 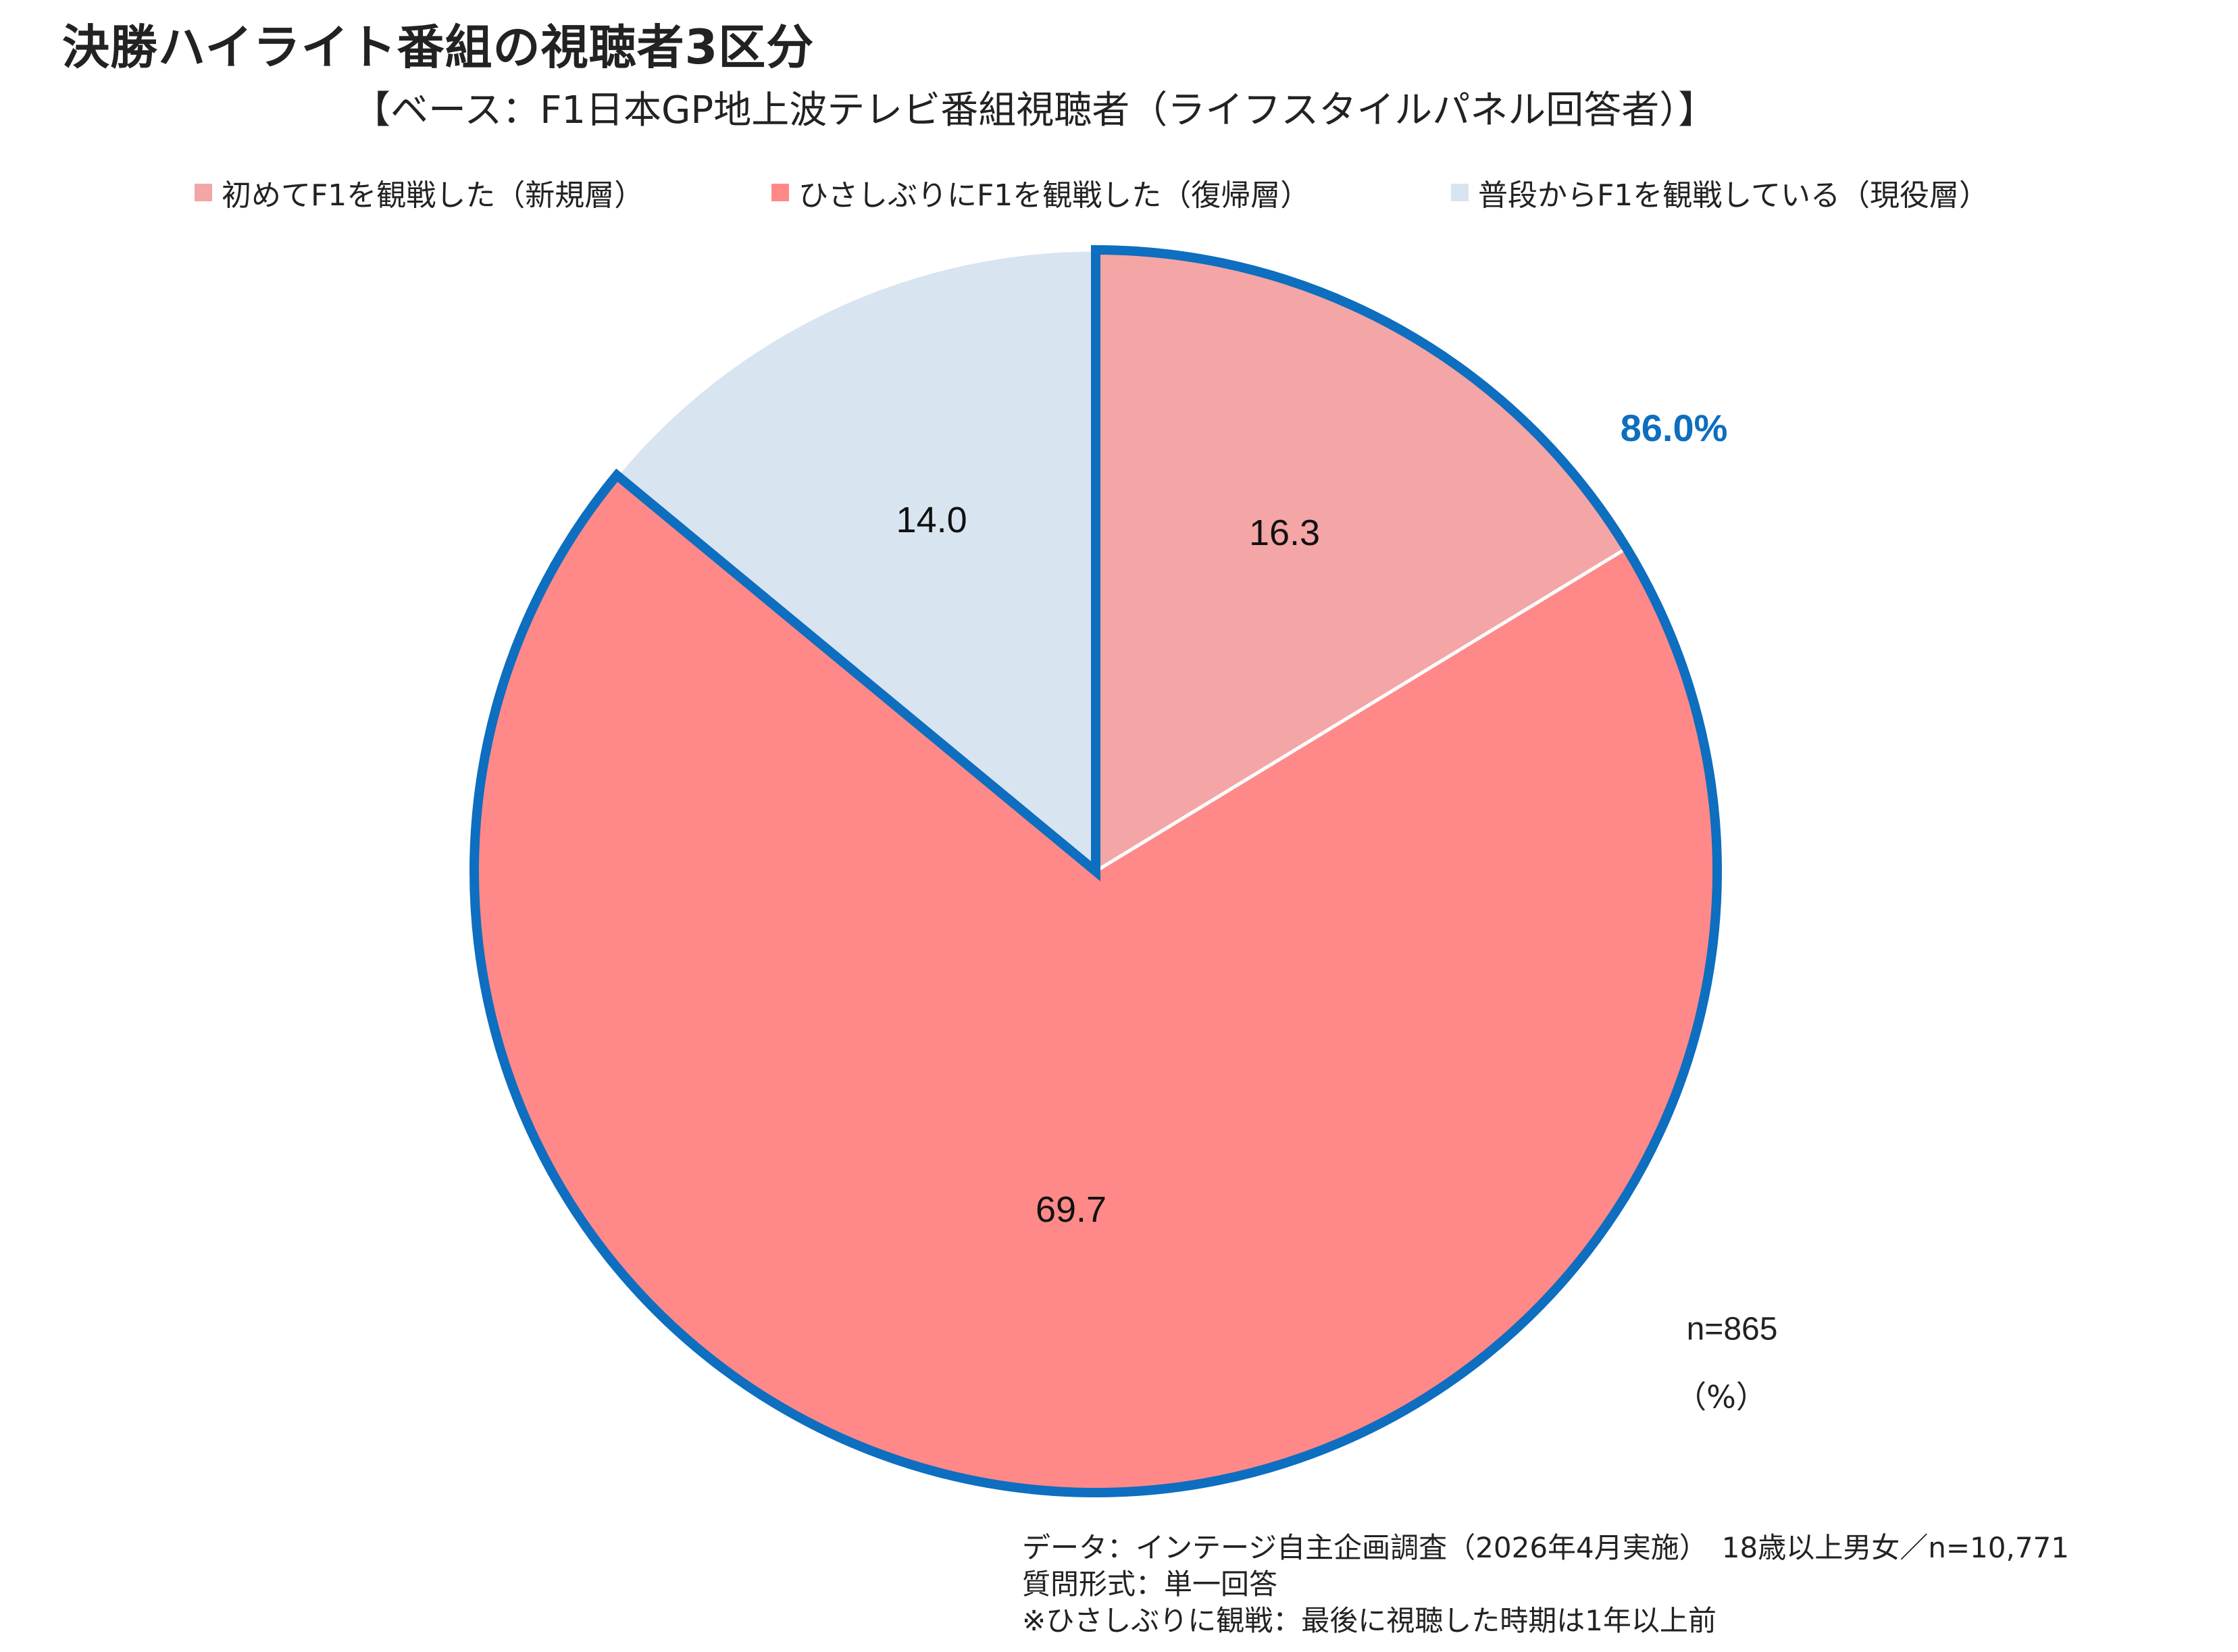 What do you see at coordinates (1150, 1584) in the screenshot?
I see `footnote-question: 質問形式：単一回答` at bounding box center [1150, 1584].